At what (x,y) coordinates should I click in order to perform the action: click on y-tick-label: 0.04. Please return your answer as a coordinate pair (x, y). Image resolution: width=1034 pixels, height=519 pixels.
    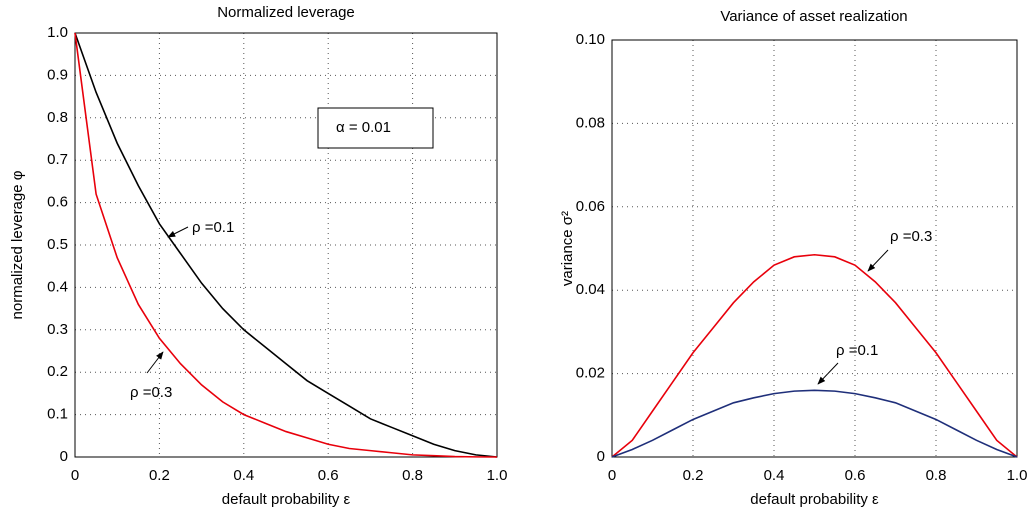
    Looking at the image, I should click on (590, 289).